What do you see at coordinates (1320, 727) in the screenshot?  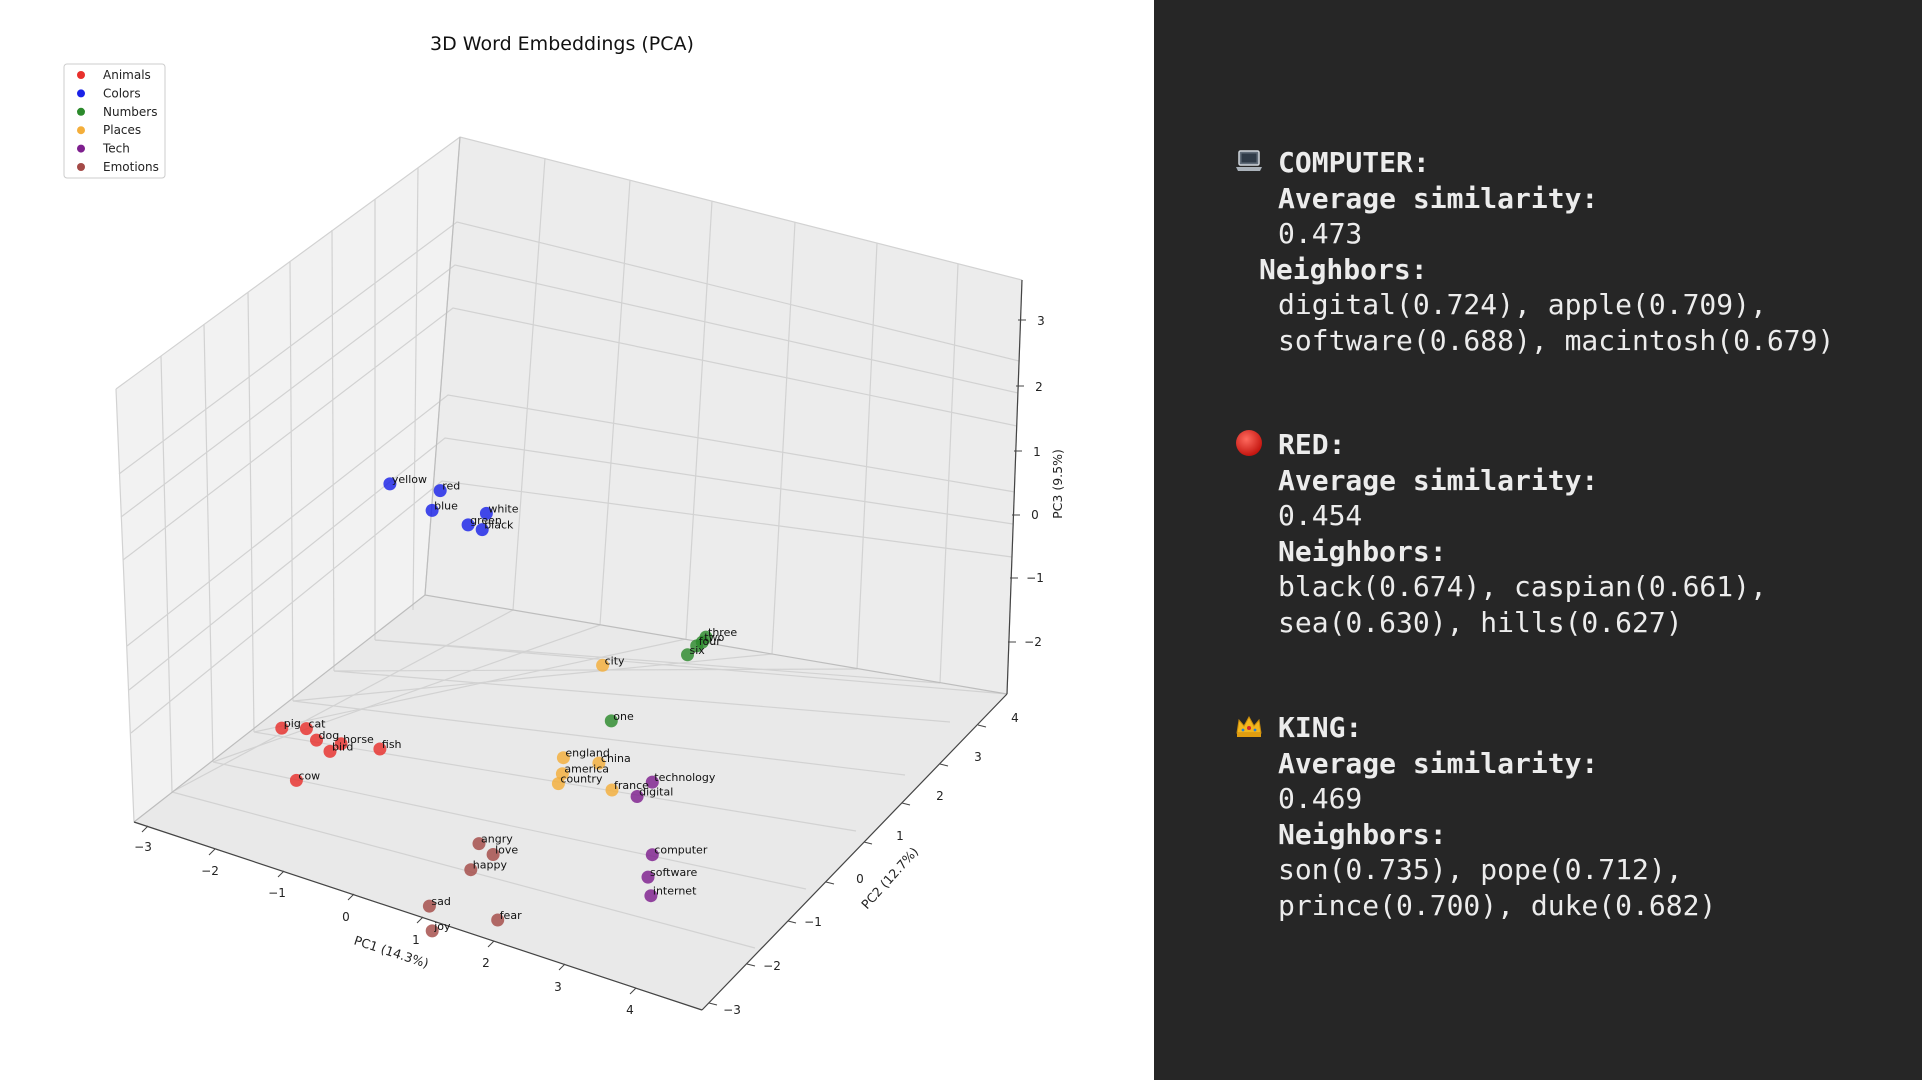 I see `word-title: KING:` at bounding box center [1320, 727].